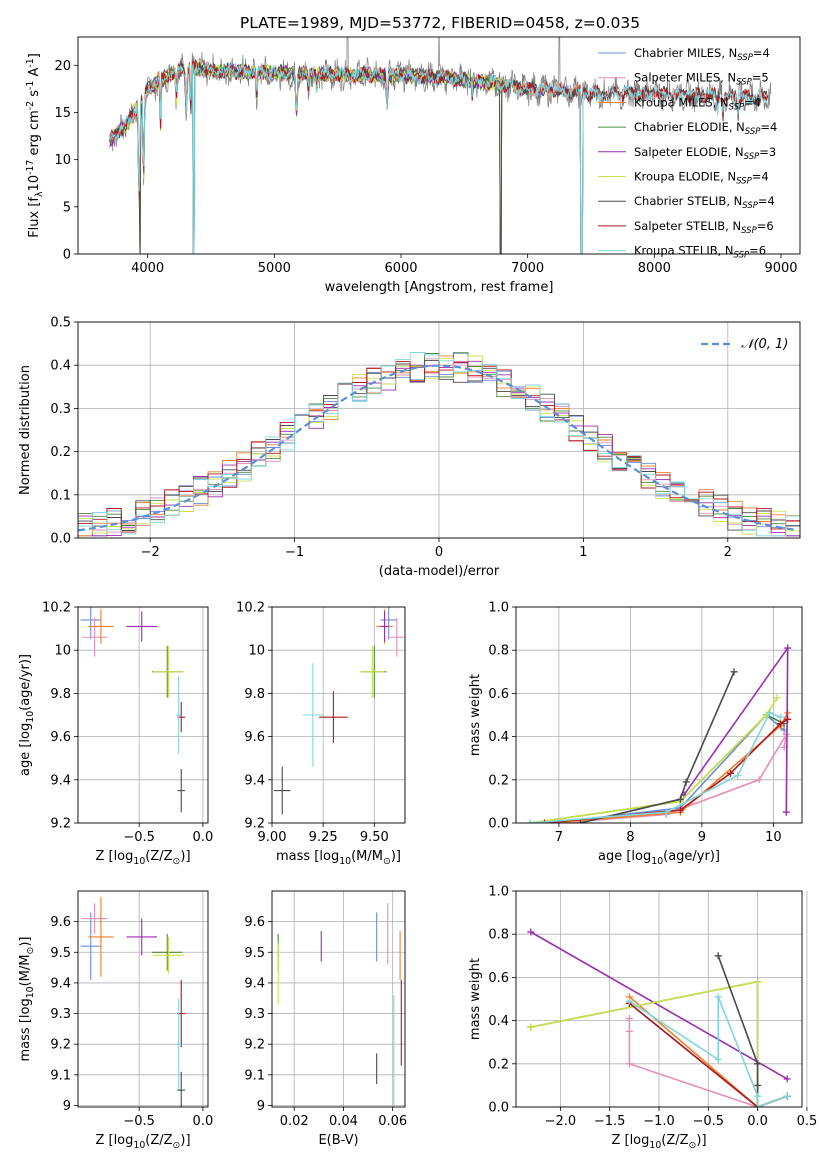 The width and height of the screenshot is (819, 1170). Describe the element at coordinates (254, 694) in the screenshot. I see `y-tick-label: 9.8` at that location.